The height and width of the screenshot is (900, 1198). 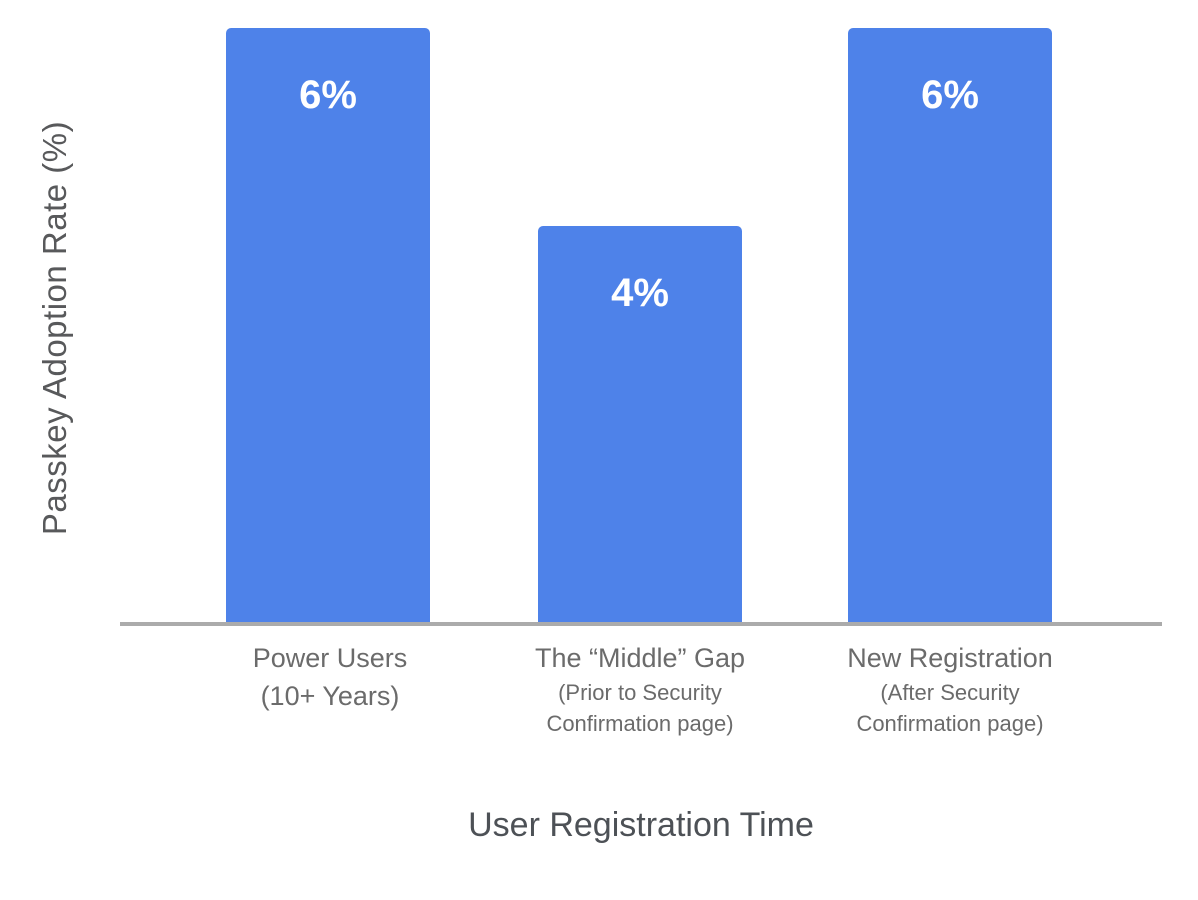 What do you see at coordinates (950, 325) in the screenshot?
I see `bar-new-registration: 6%` at bounding box center [950, 325].